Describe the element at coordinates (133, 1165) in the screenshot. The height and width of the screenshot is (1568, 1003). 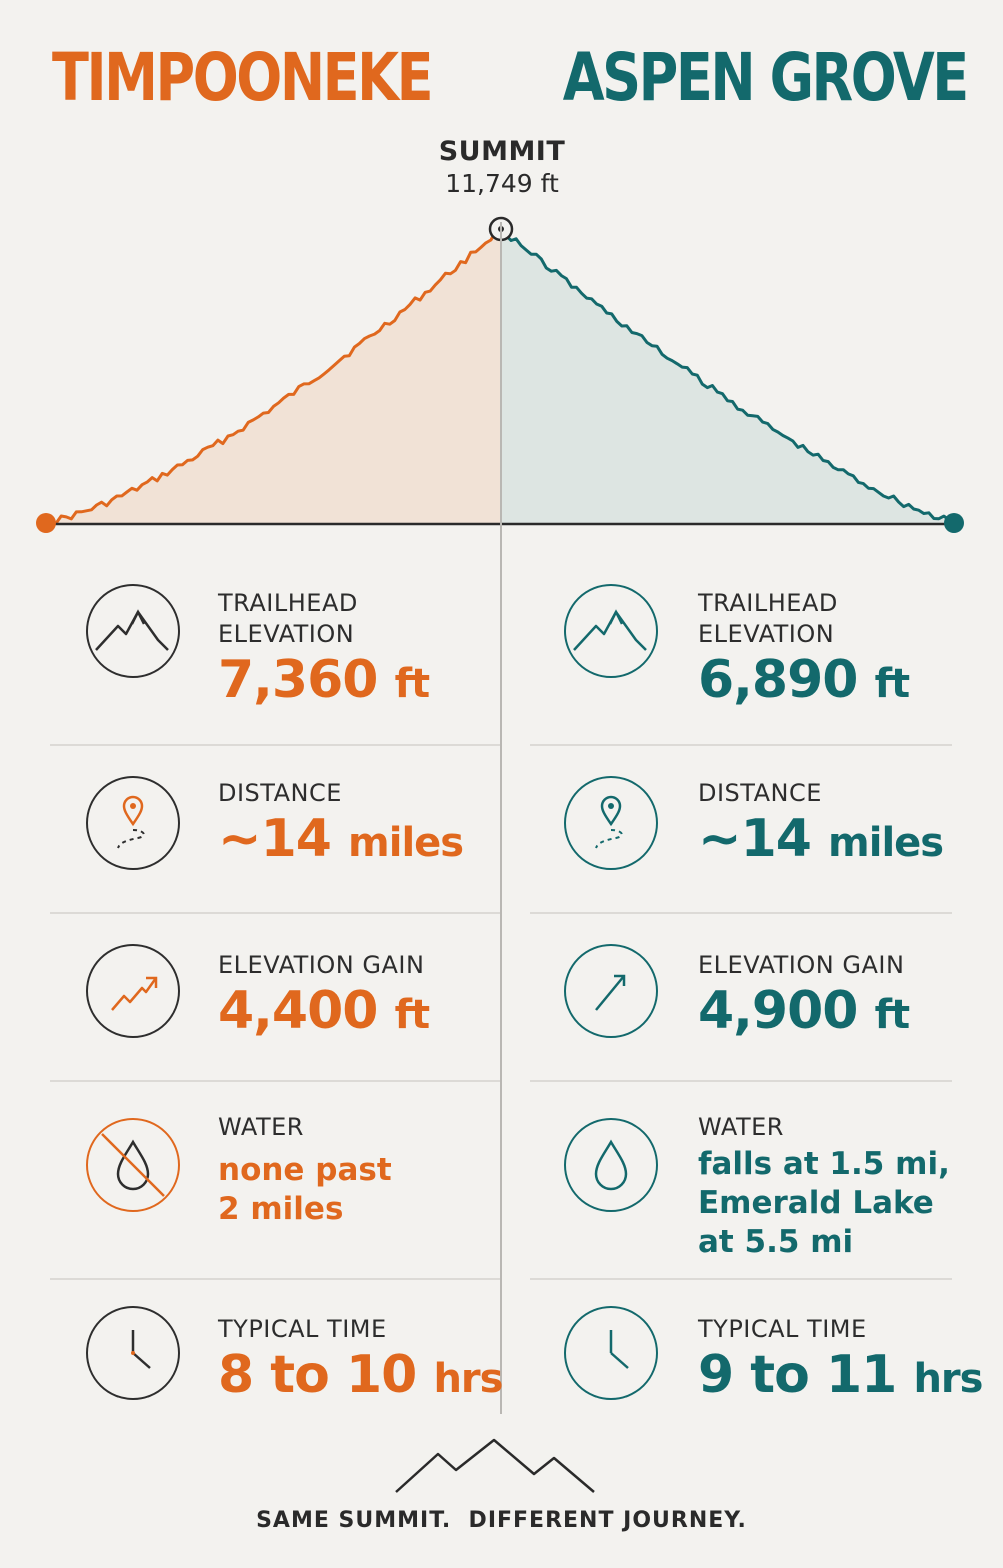
I see `no-water-icon` at that location.